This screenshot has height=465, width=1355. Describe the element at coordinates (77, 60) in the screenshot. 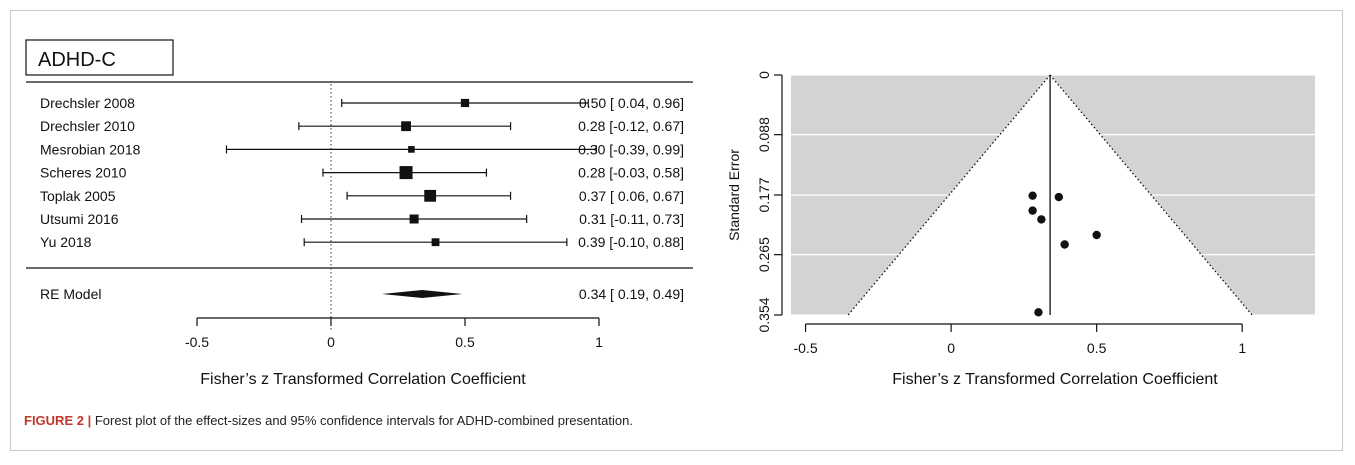

I see `panel-label: ADHD-C` at that location.